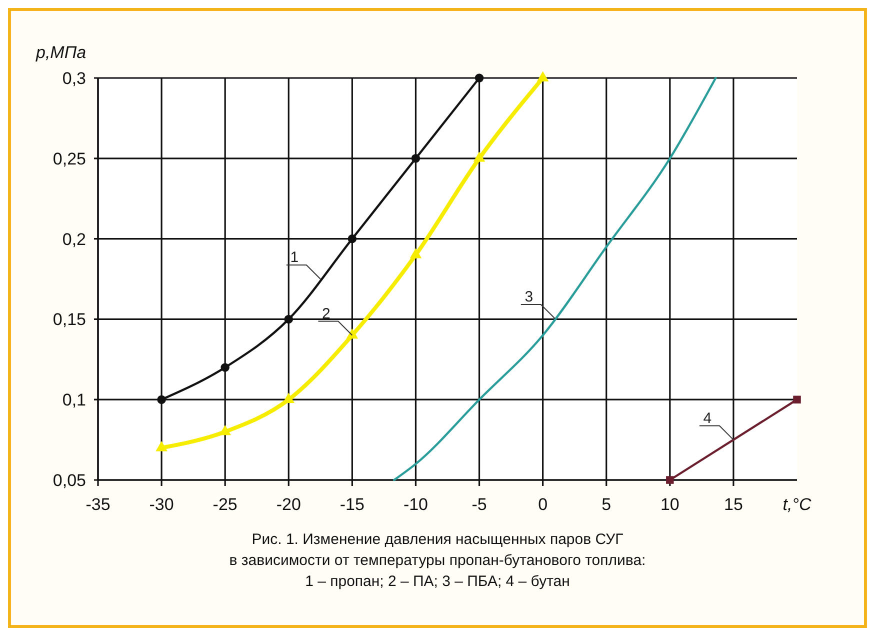 The width and height of the screenshot is (875, 636). Describe the element at coordinates (74, 400) in the screenshot. I see `y-tick-label: 0,1` at that location.